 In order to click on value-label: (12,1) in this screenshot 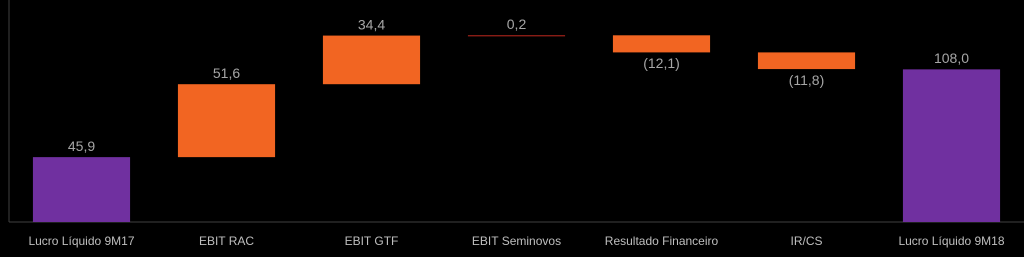, I will do `click(661, 63)`.